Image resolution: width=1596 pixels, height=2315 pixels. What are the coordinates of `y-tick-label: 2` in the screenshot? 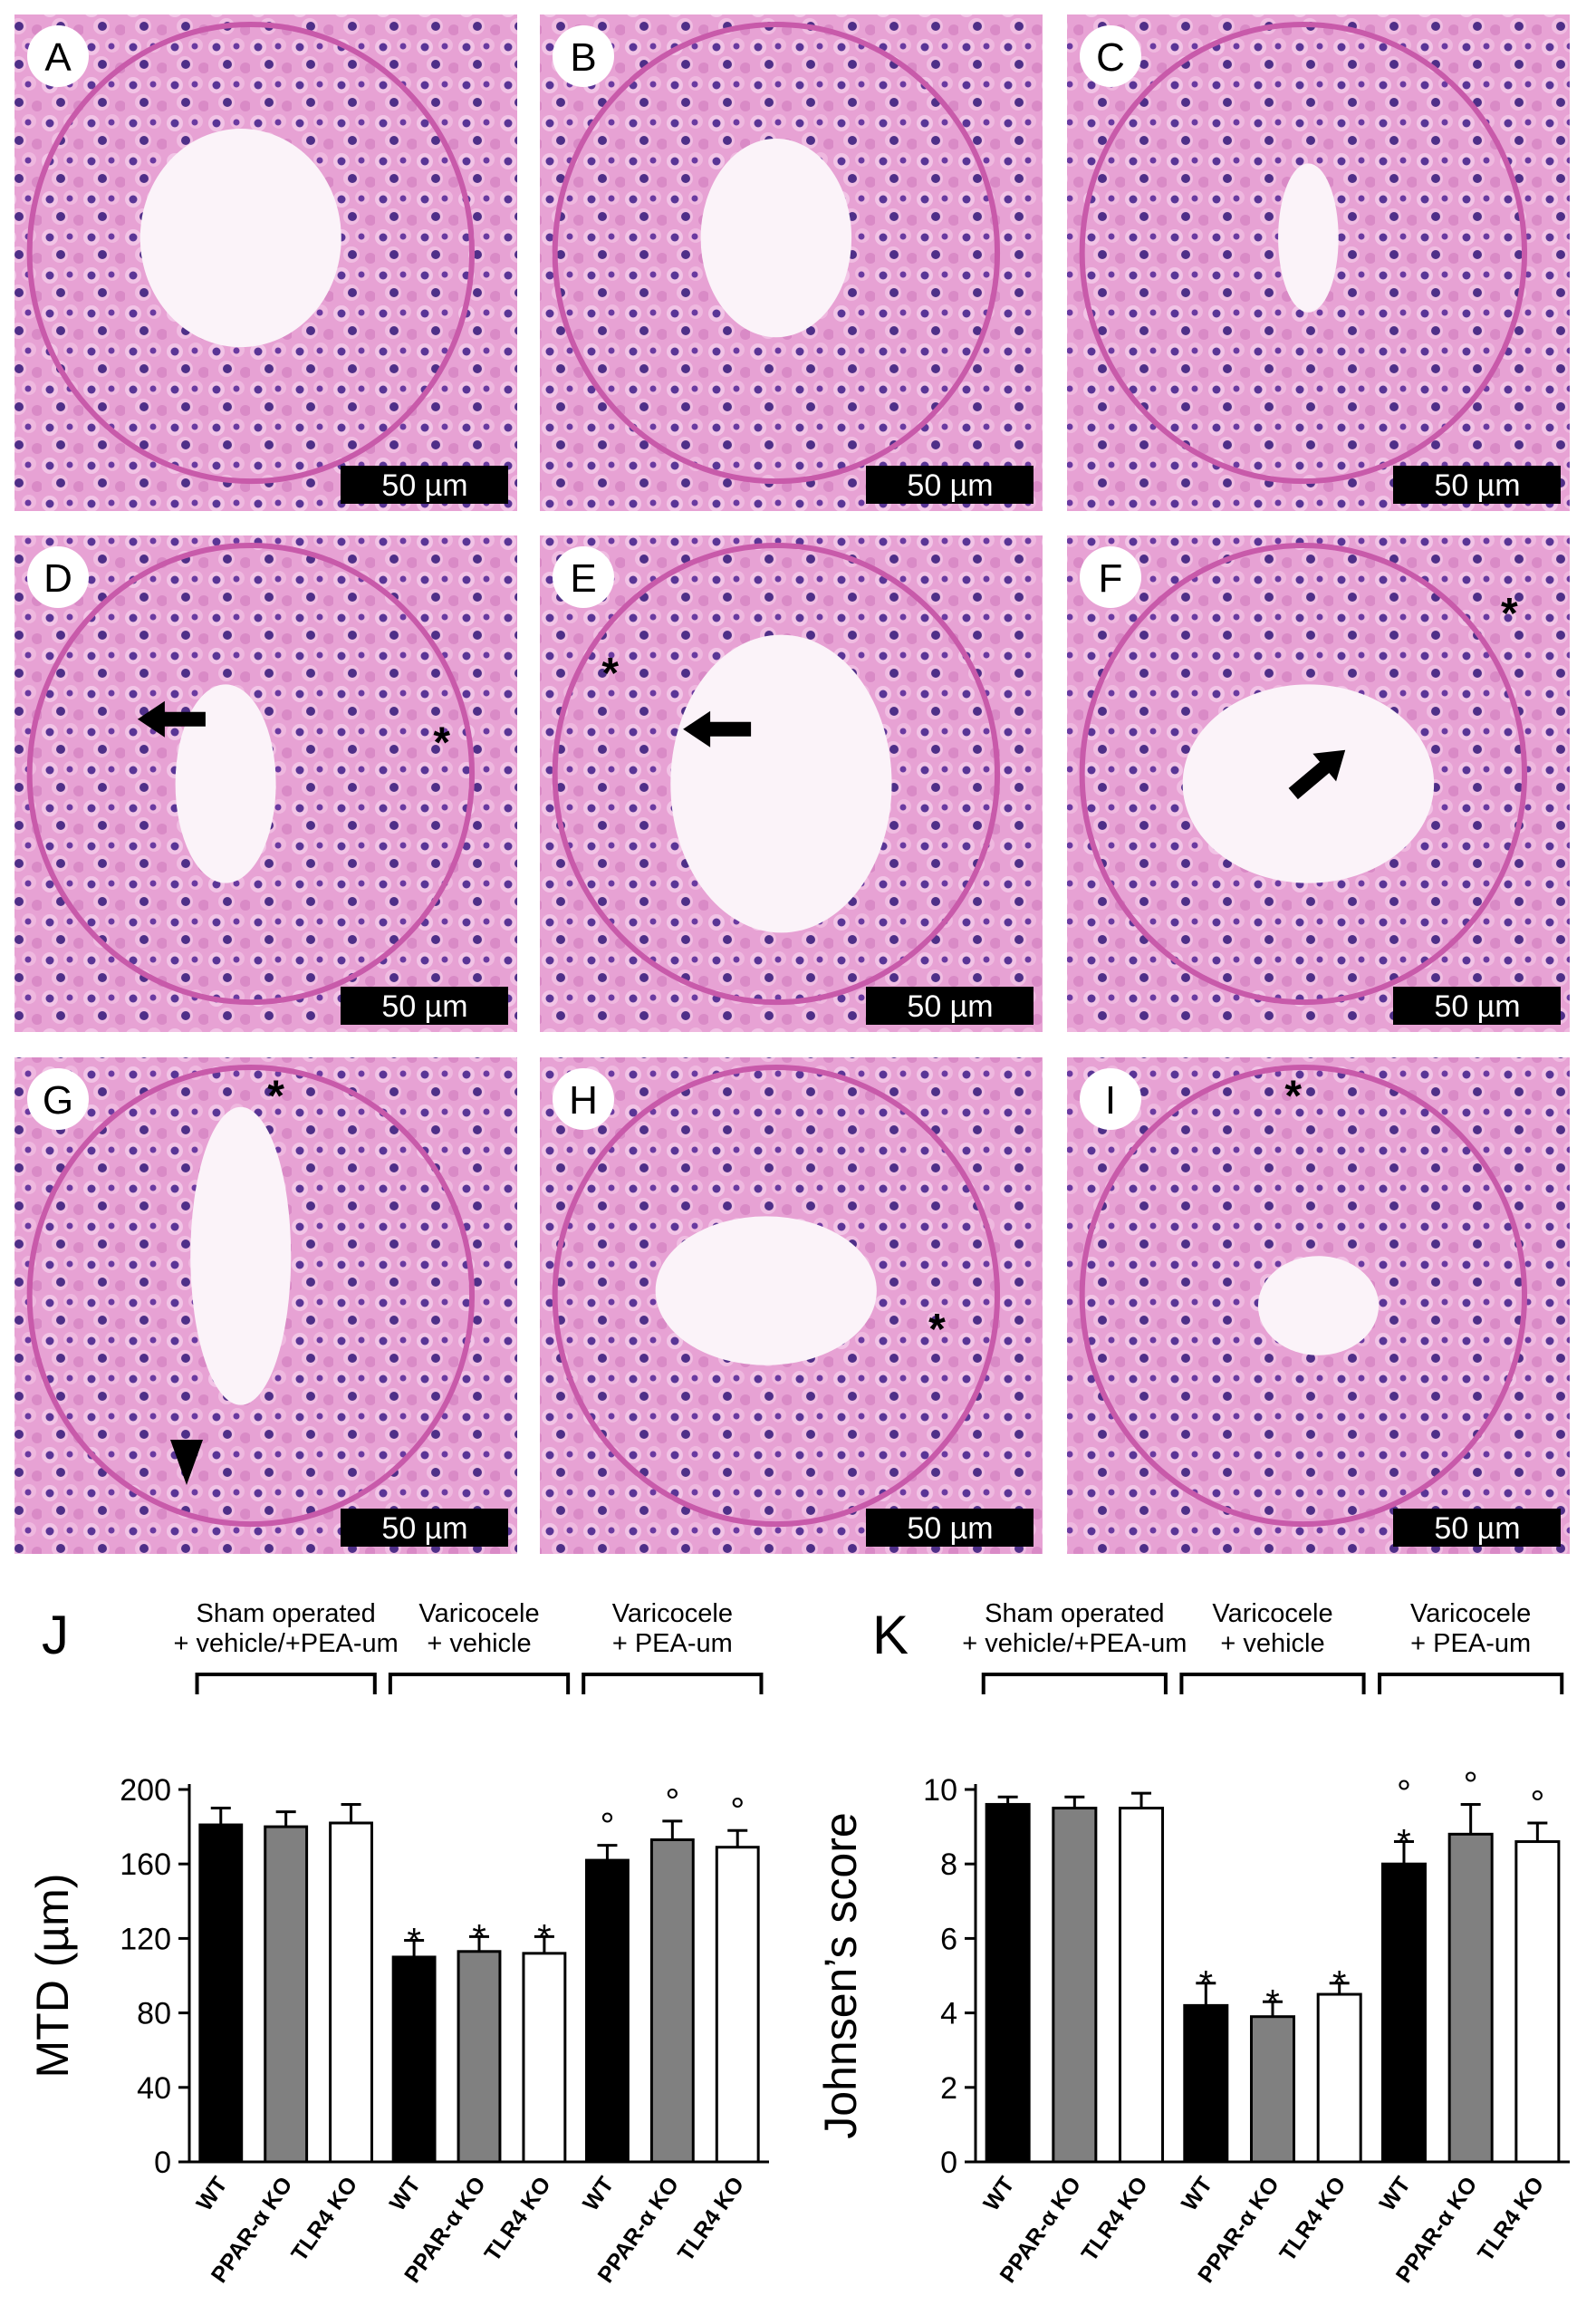 It's located at (948, 2088).